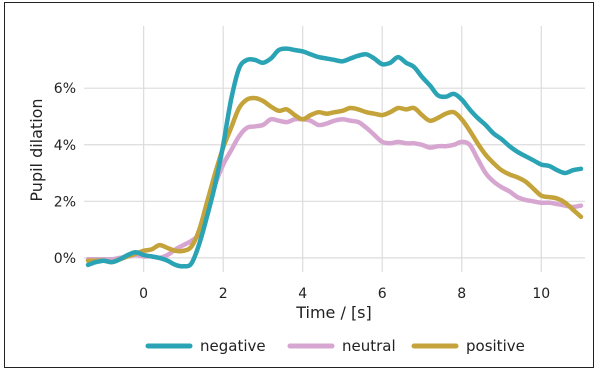  I want to click on x-axis-label: Time / [s], so click(333, 312).